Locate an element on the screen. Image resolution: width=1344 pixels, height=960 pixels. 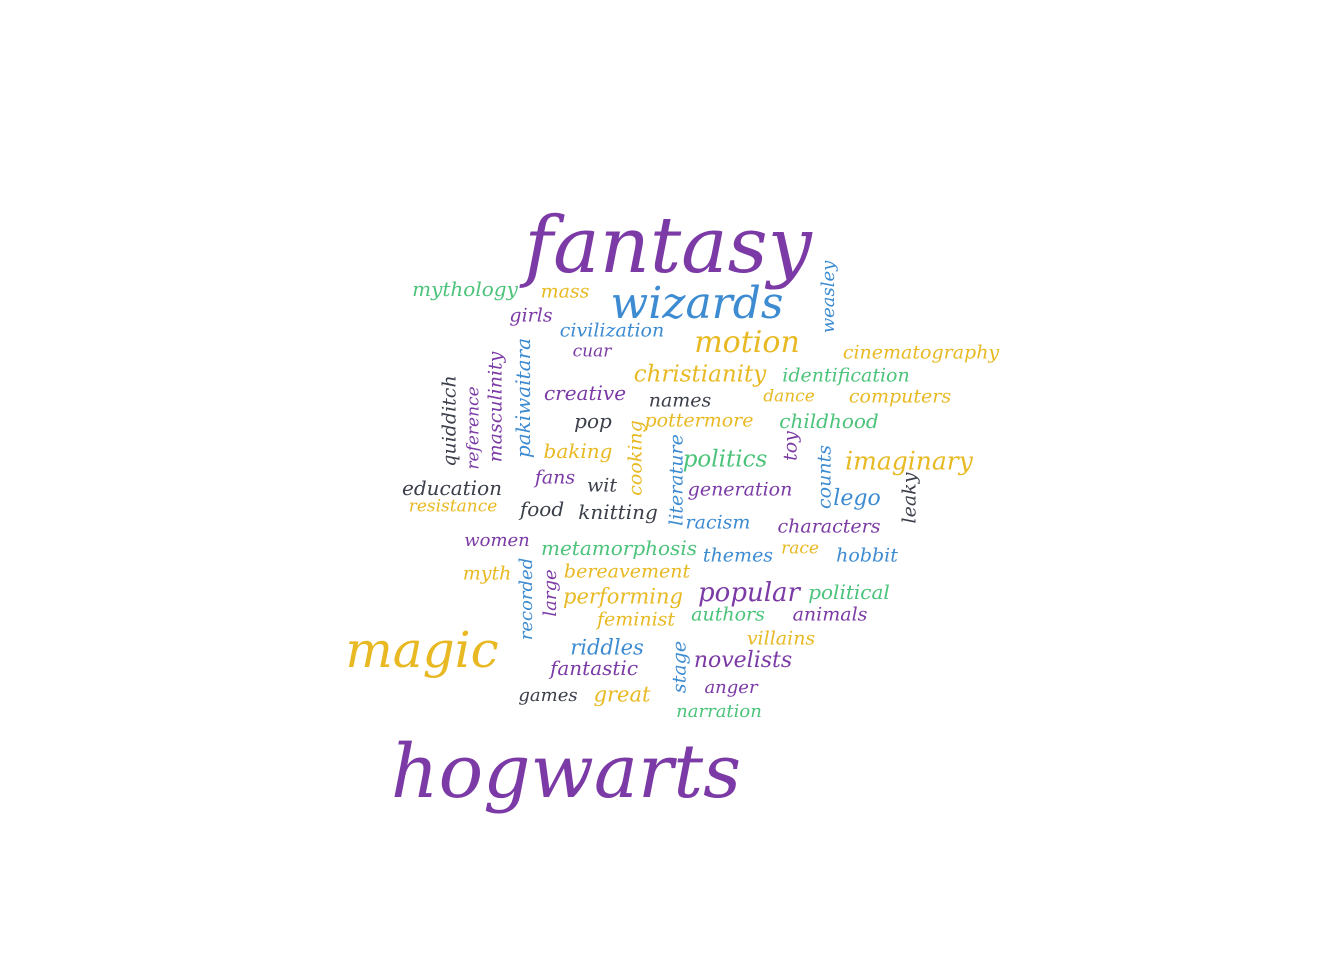
word-baking: baking is located at coordinates (578, 451).